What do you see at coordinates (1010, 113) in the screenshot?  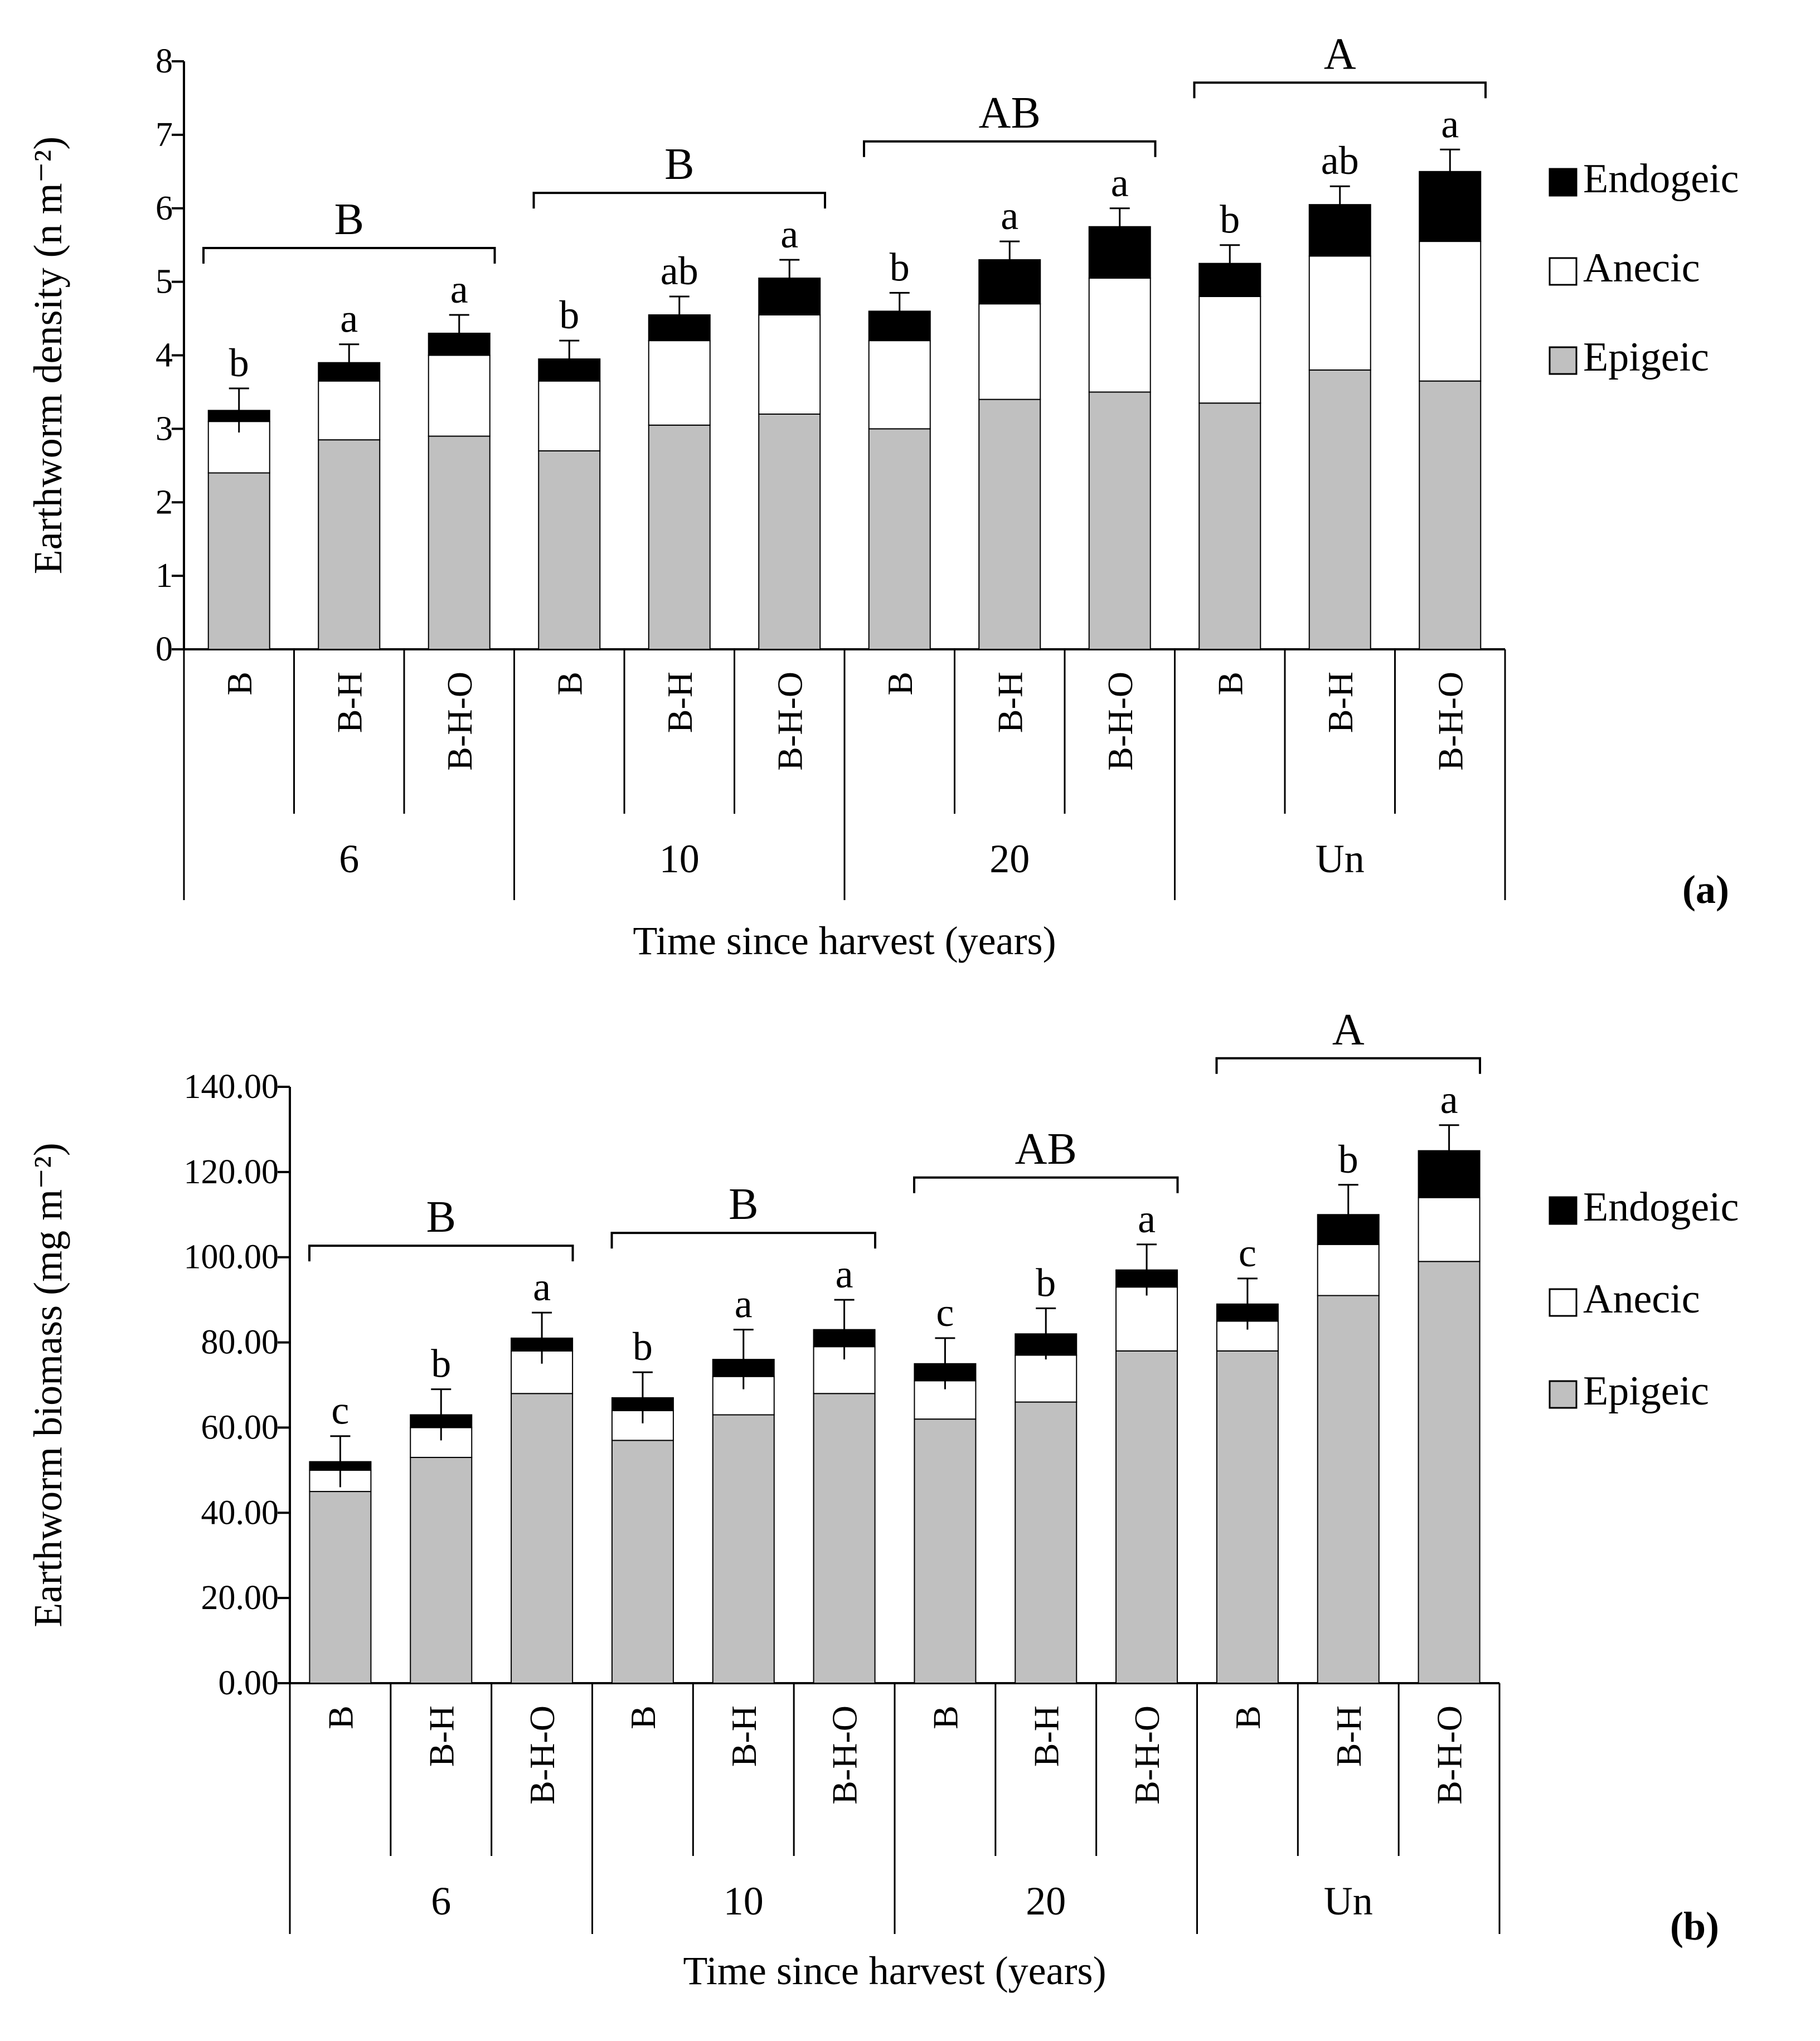 I see `group-significance-letter: AB` at bounding box center [1010, 113].